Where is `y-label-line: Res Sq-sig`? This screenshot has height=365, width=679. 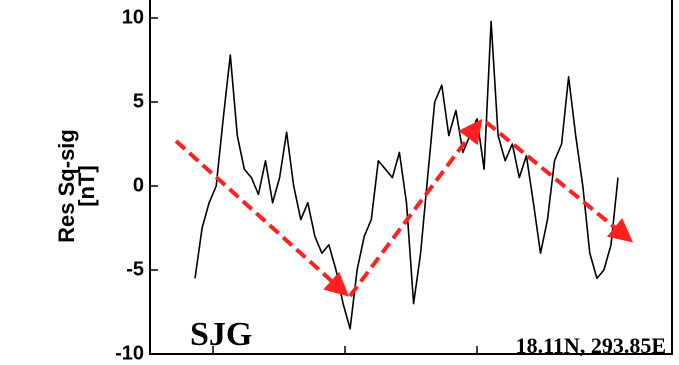
y-label-line: Res Sq-sig is located at coordinates (66, 186).